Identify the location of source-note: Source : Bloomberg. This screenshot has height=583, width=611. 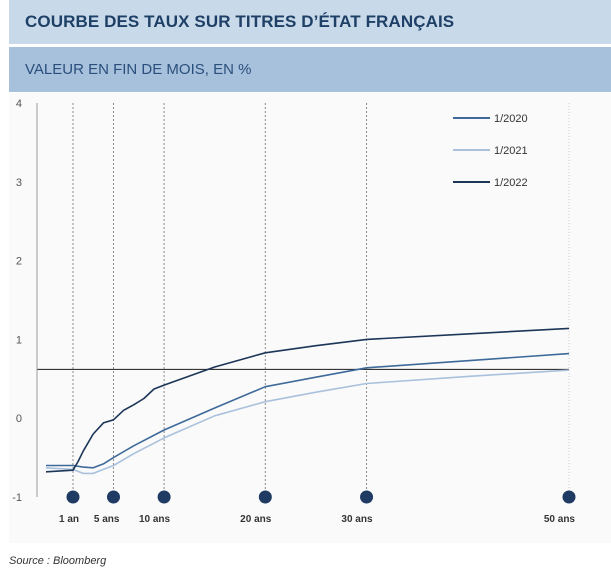
(58, 561).